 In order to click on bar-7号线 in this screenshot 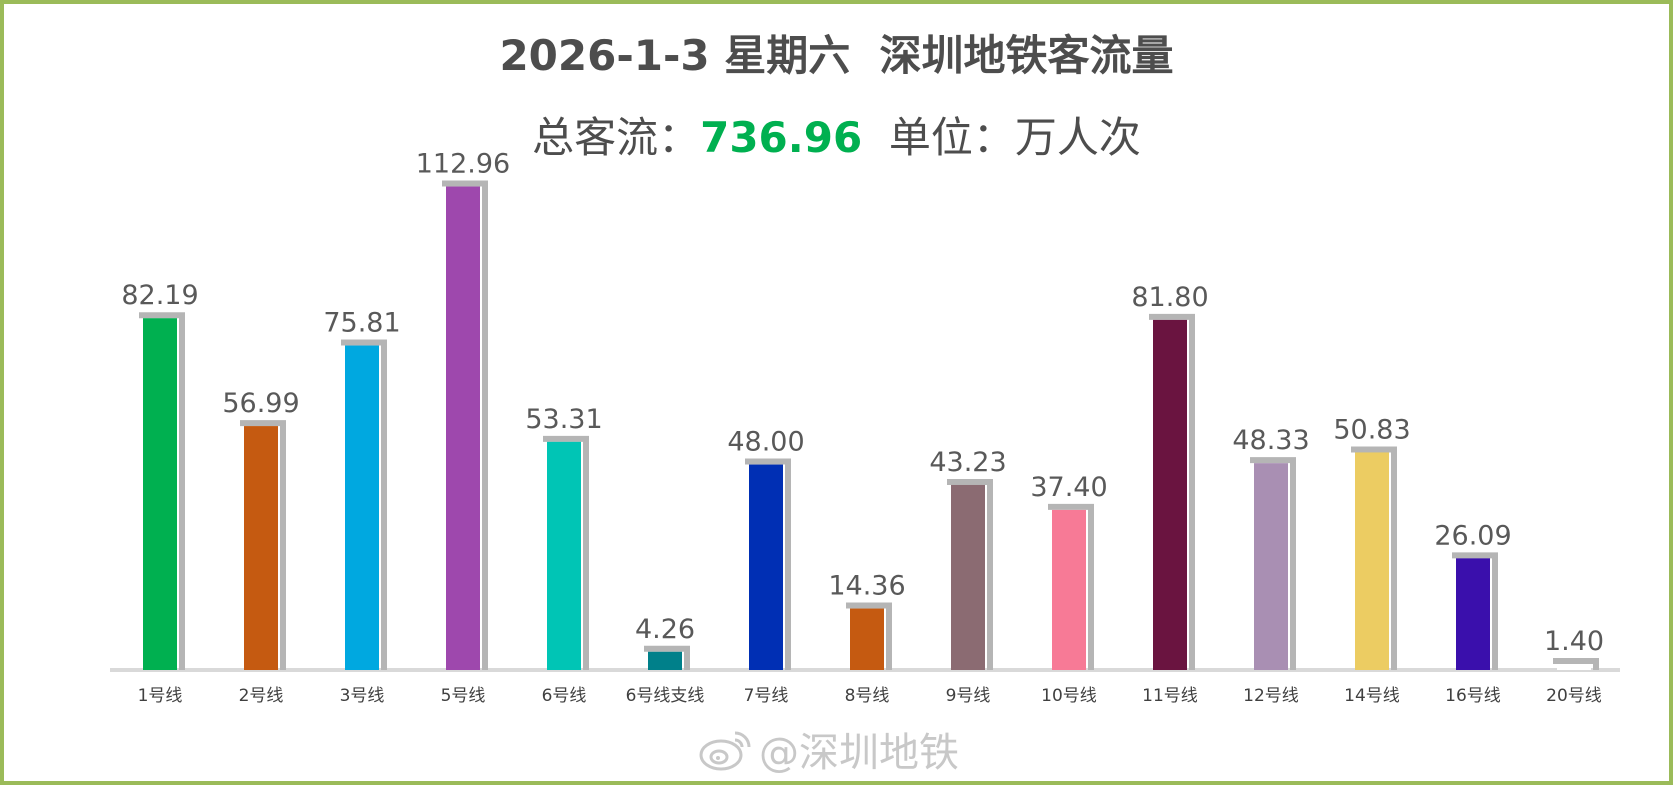, I will do `click(766, 567)`.